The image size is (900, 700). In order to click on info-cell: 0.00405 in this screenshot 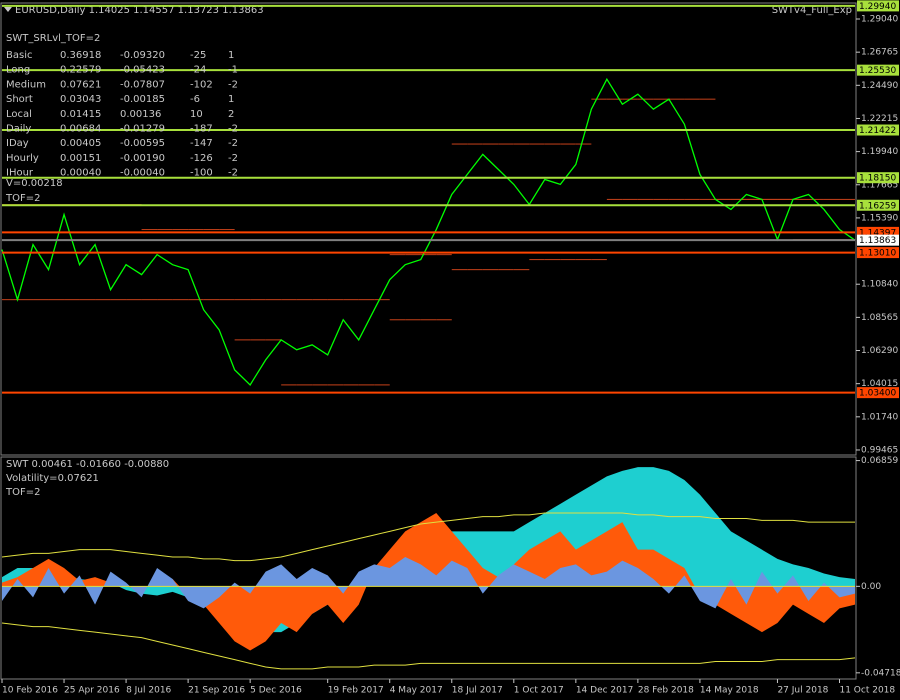, I will do `click(80, 143)`.